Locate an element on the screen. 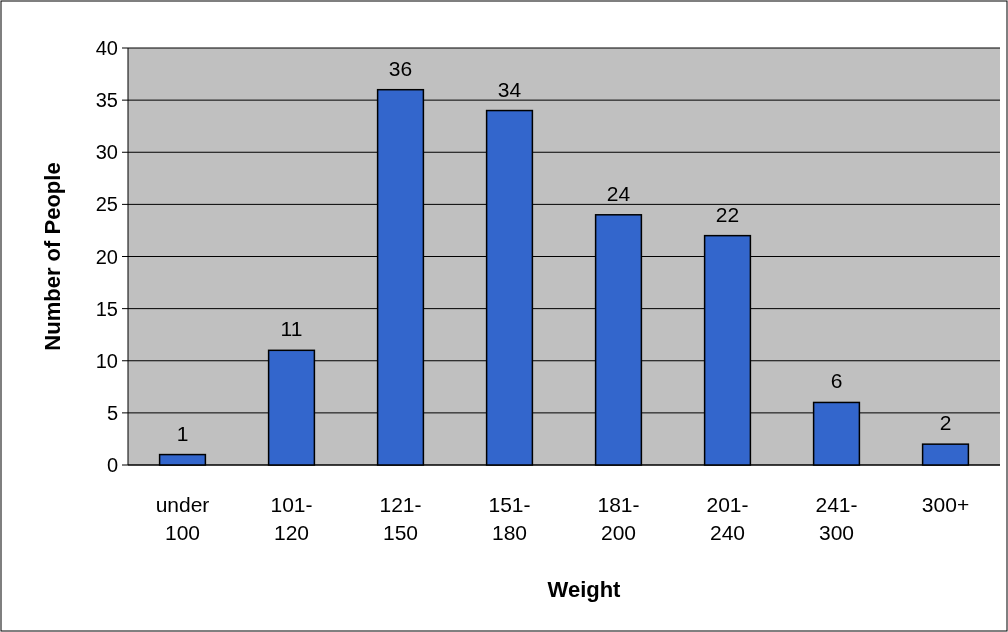  x-tick-label: 101-120 is located at coordinates (291, 518).